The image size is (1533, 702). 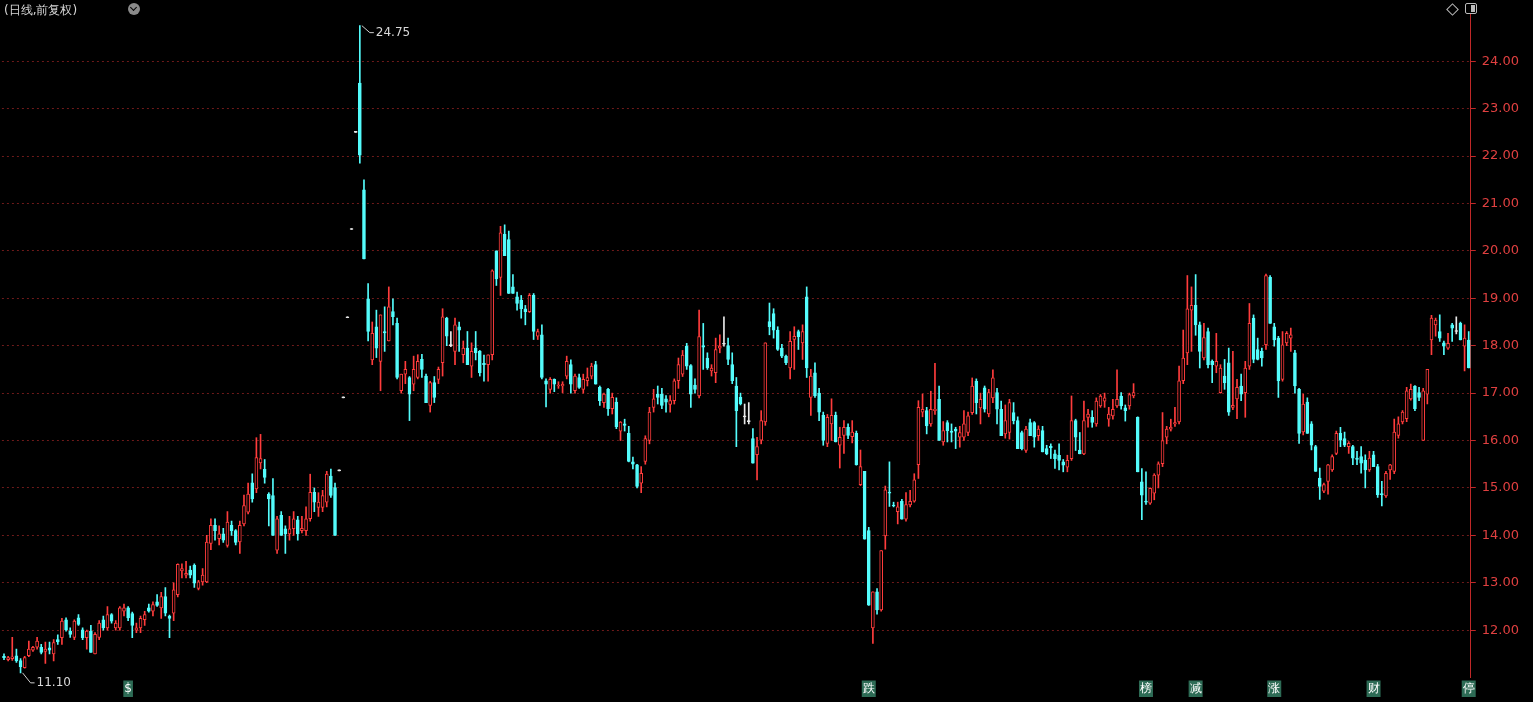 What do you see at coordinates (1468, 687) in the screenshot?
I see `x-tick-label: 停` at bounding box center [1468, 687].